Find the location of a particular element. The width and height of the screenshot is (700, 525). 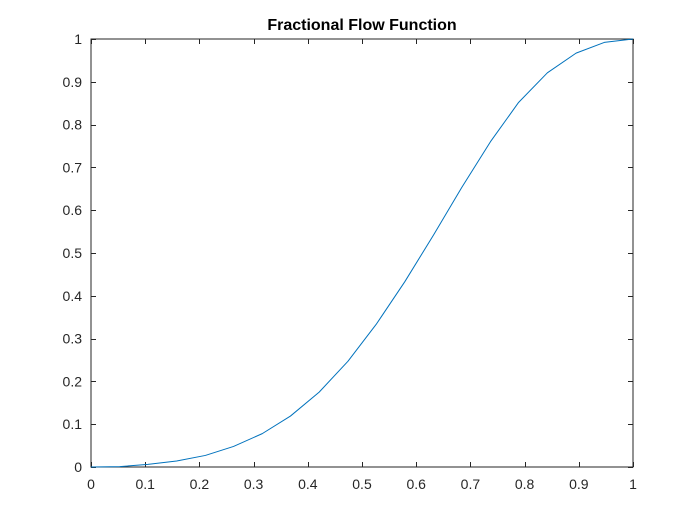

y-tick-label: 0.9 is located at coordinates (73, 82).